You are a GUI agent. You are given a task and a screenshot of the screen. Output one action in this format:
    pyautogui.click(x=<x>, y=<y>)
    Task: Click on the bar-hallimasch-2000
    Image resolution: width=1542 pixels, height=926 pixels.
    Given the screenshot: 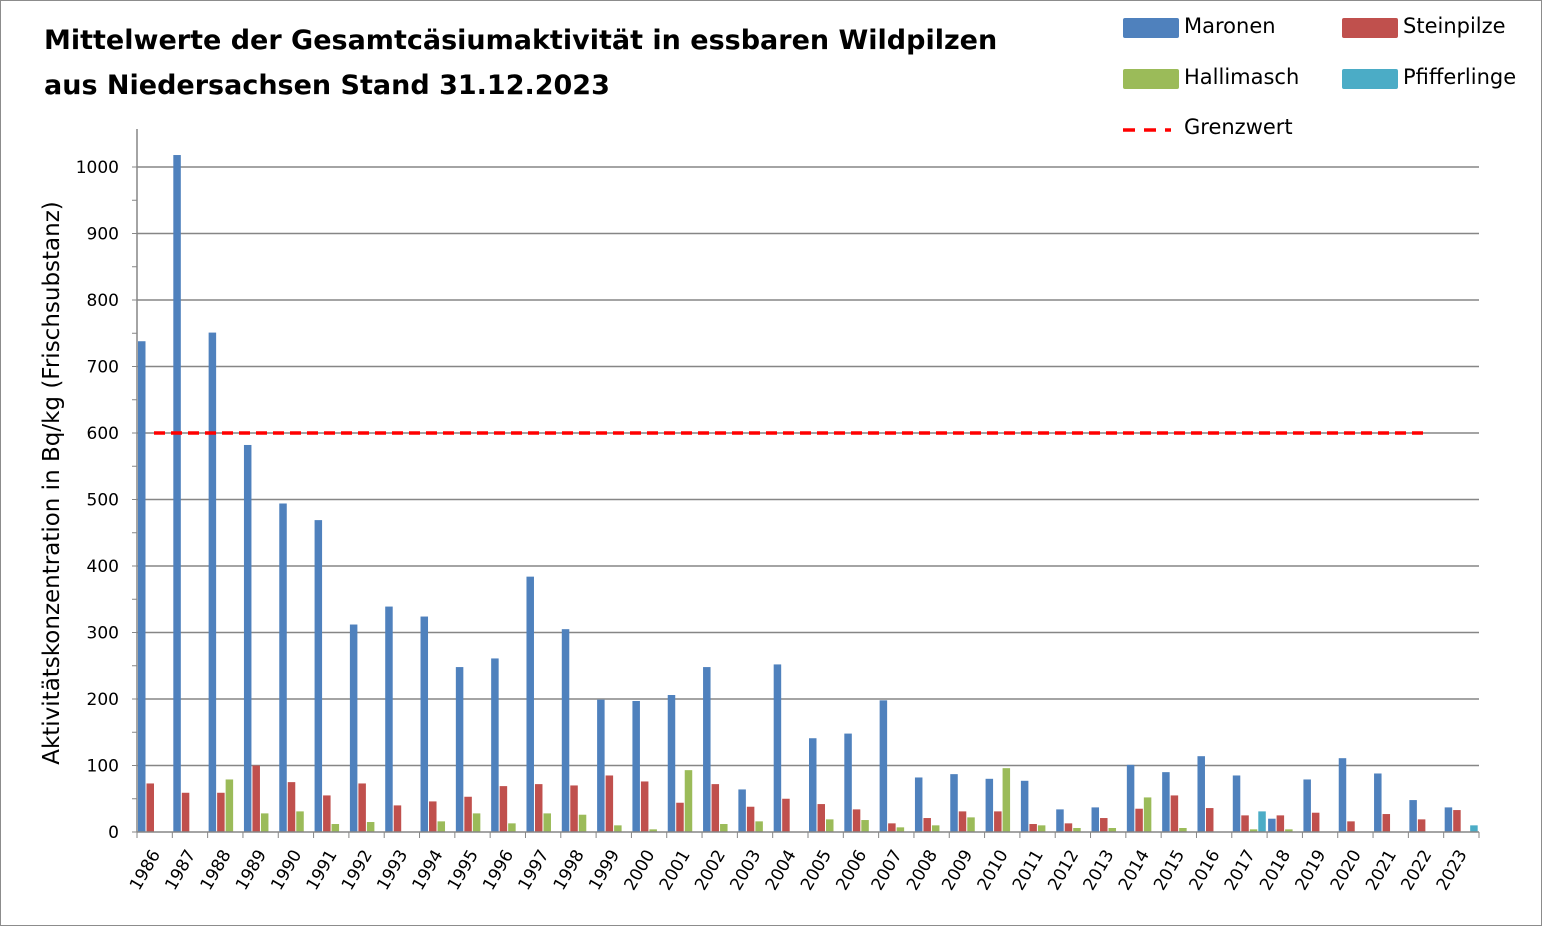 What is the action you would take?
    pyautogui.click(x=653, y=830)
    